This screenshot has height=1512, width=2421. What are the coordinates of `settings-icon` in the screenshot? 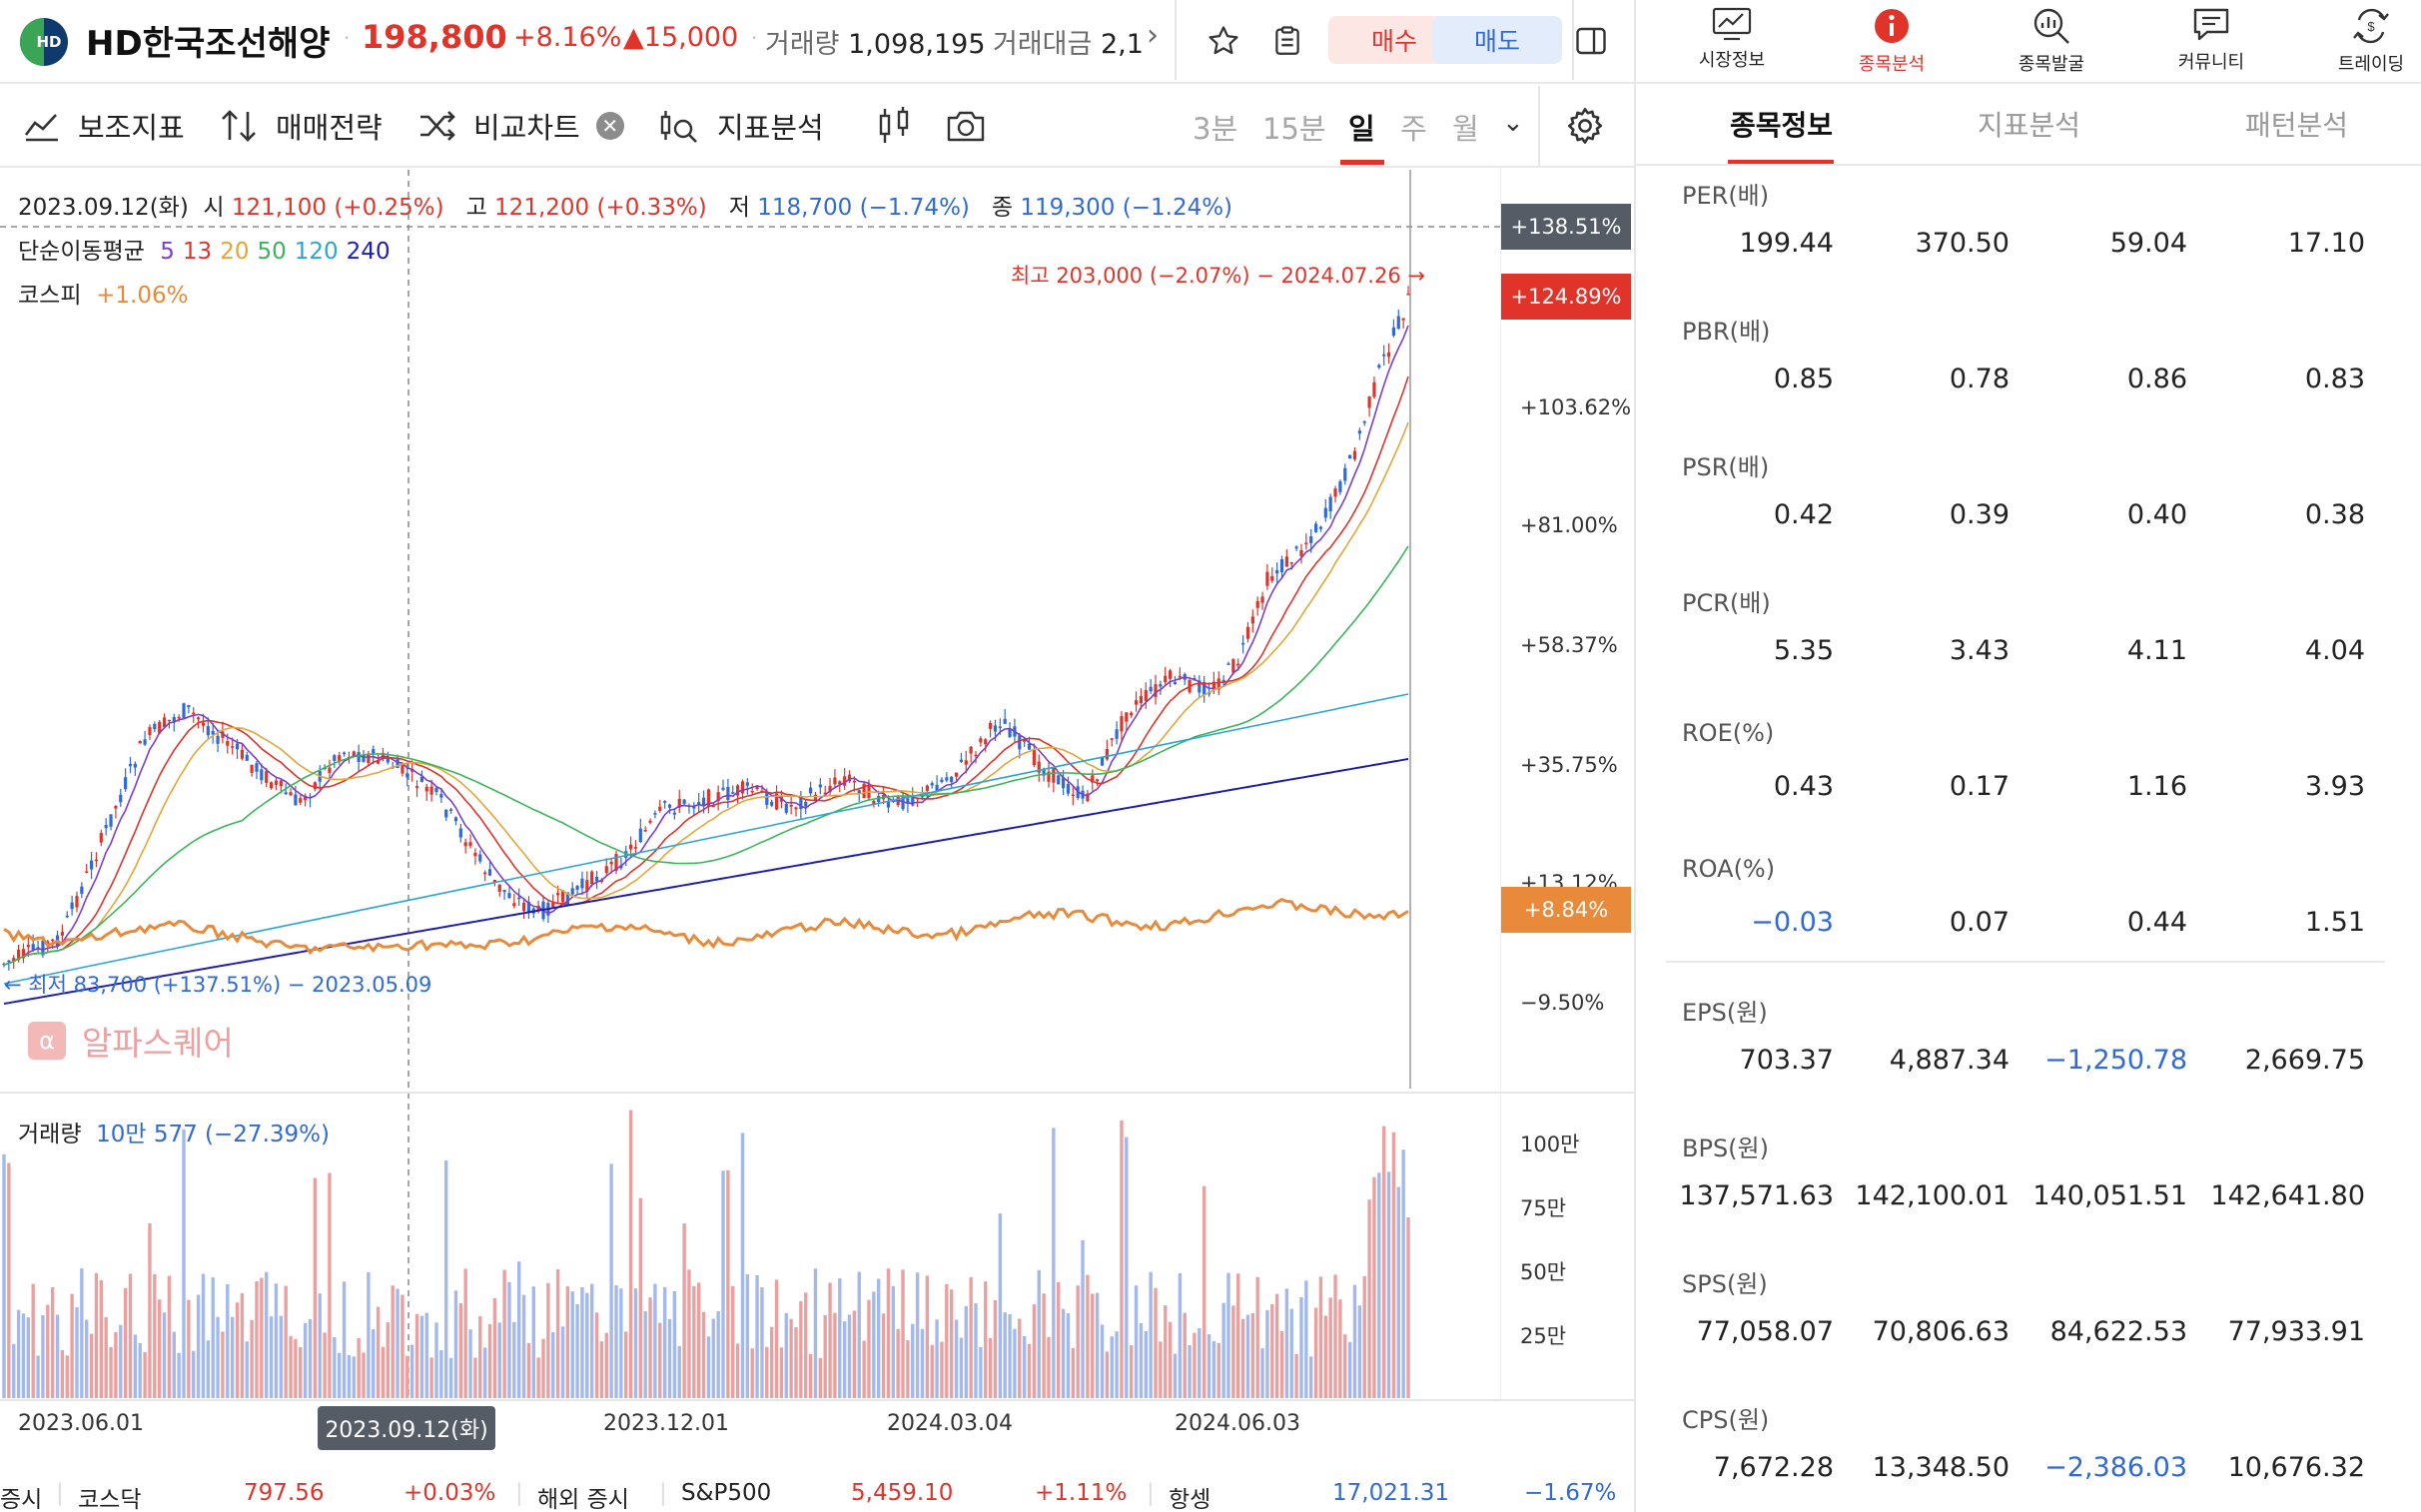 It's located at (1593, 126).